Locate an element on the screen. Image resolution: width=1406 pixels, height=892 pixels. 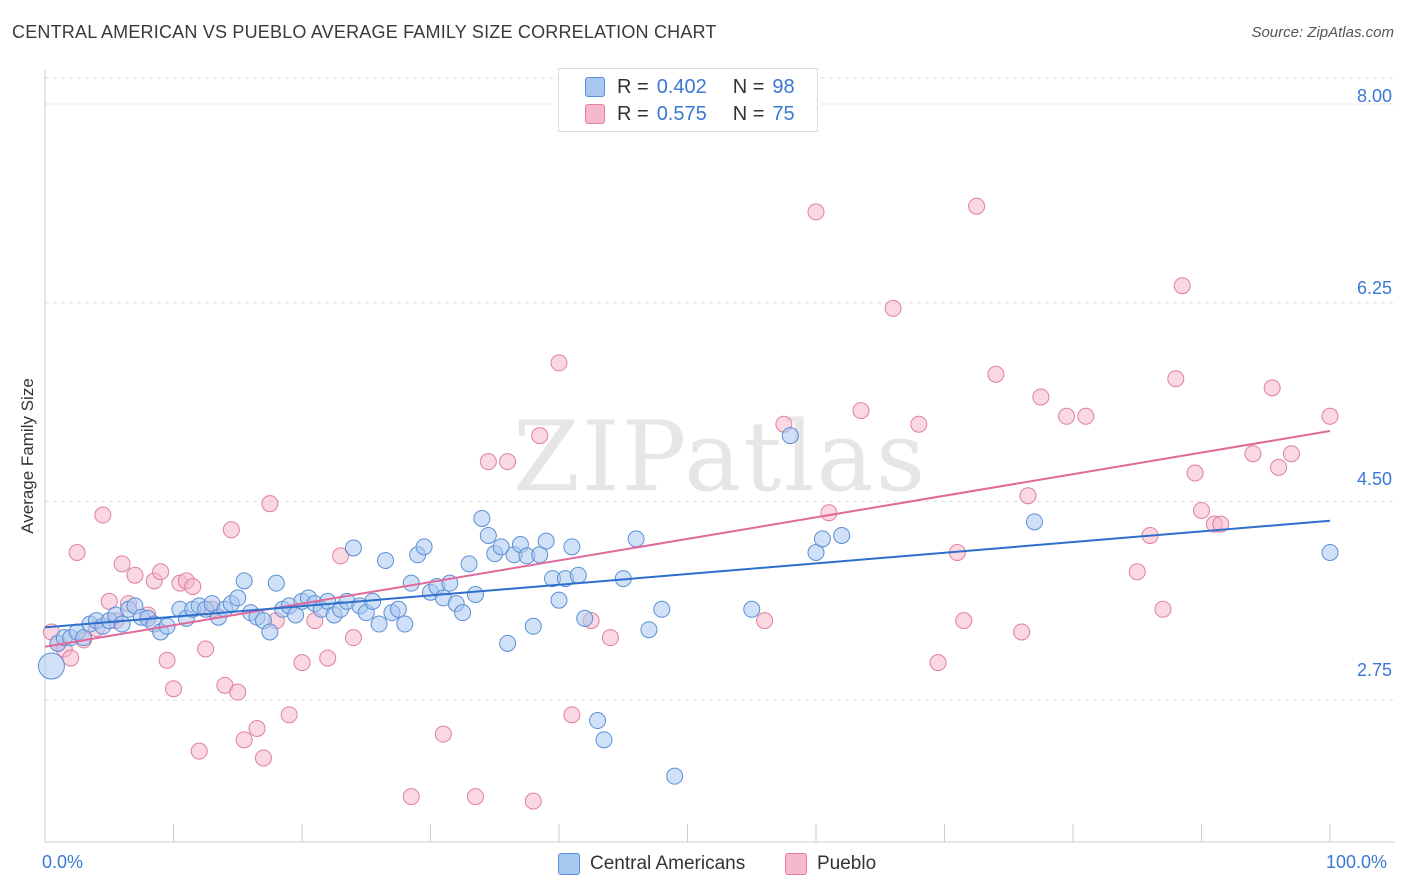
y-tick-label-8-00: 8.00 is located at coordinates (1374, 96).